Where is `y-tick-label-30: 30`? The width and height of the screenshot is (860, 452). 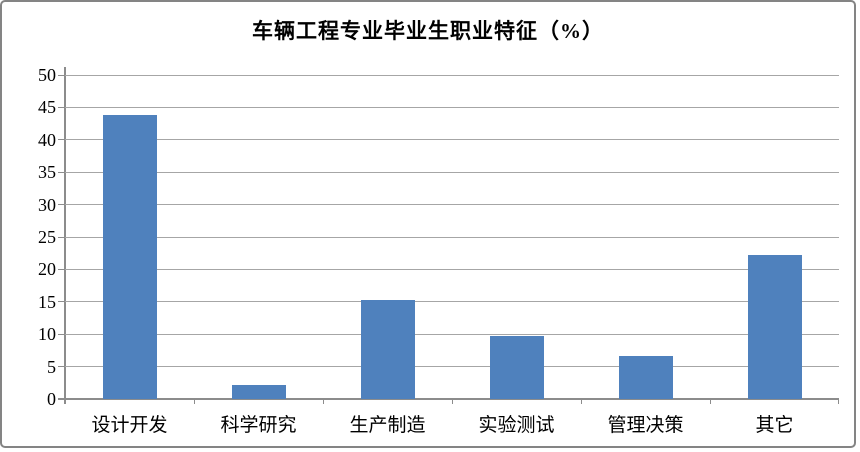 y-tick-label-30: 30 is located at coordinates (47, 204).